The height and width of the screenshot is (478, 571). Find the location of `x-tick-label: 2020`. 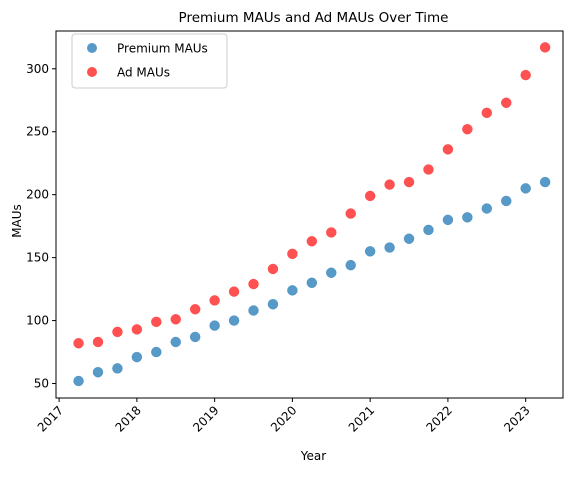

x-tick-label: 2020 is located at coordinates (283, 418).